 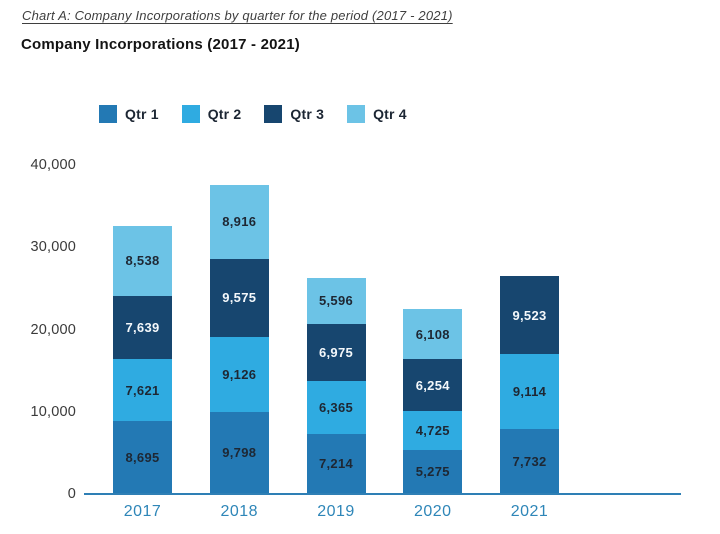 I want to click on x-axis-label-2018: 2018, so click(x=239, y=511).